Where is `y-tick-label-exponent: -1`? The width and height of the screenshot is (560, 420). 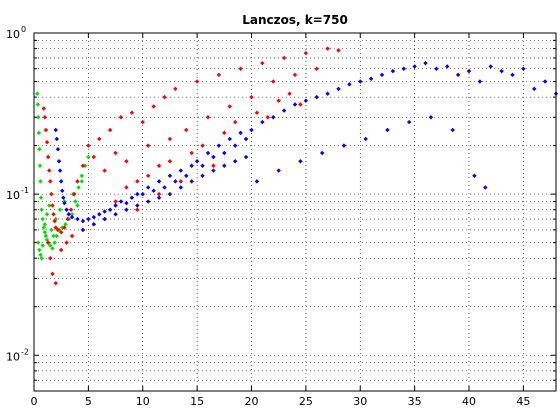
y-tick-label-exponent: -1 is located at coordinates (25, 190).